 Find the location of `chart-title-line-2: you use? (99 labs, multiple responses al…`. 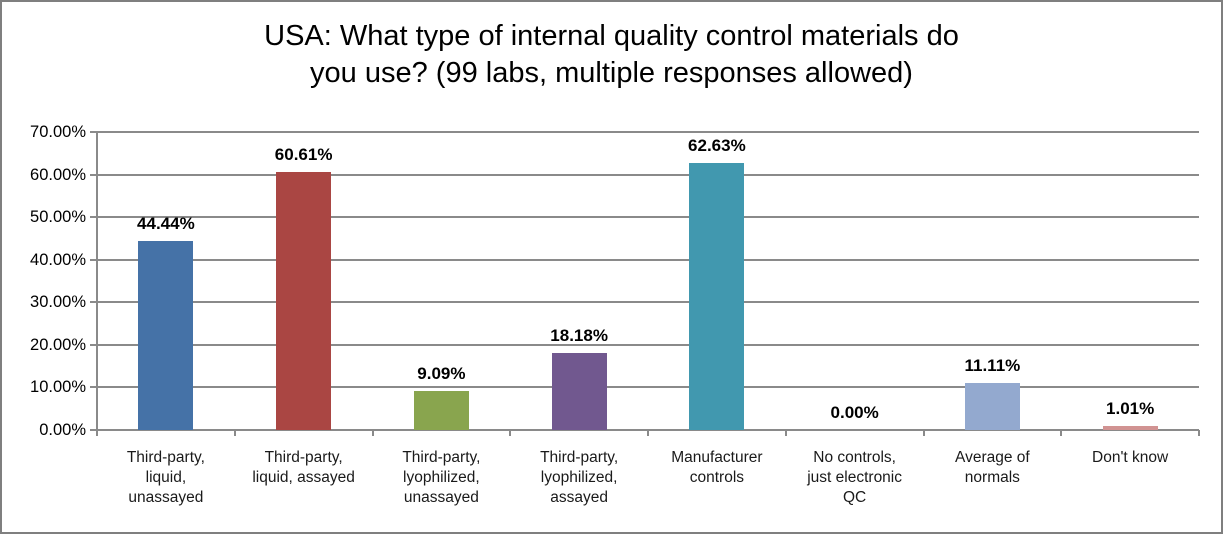

chart-title-line-2: you use? (99 labs, multiple responses al… is located at coordinates (611, 73).